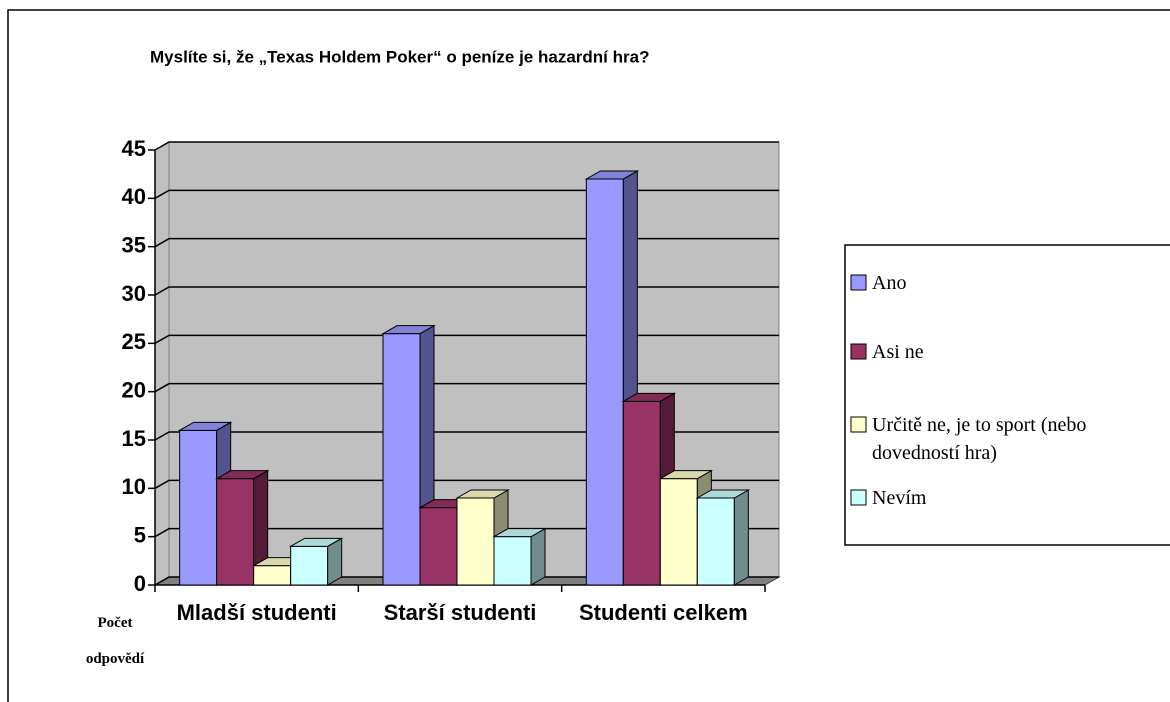  I want to click on y-tick-label: 30, so click(134, 293).